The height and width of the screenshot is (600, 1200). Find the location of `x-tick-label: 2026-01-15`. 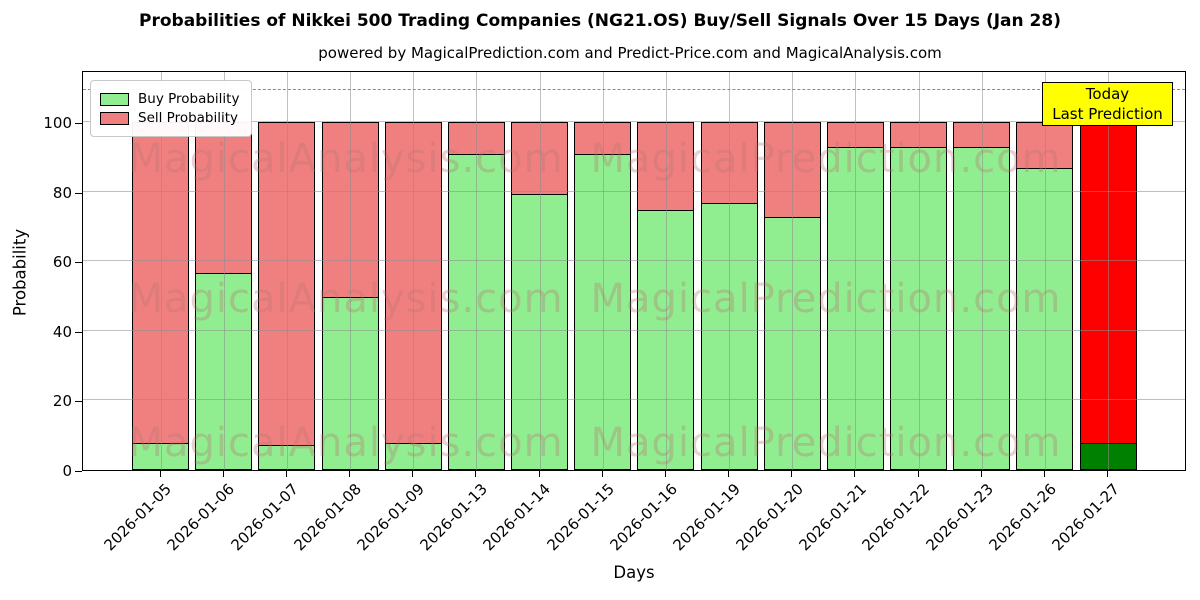

x-tick-label: 2026-01-15 is located at coordinates (580, 517).